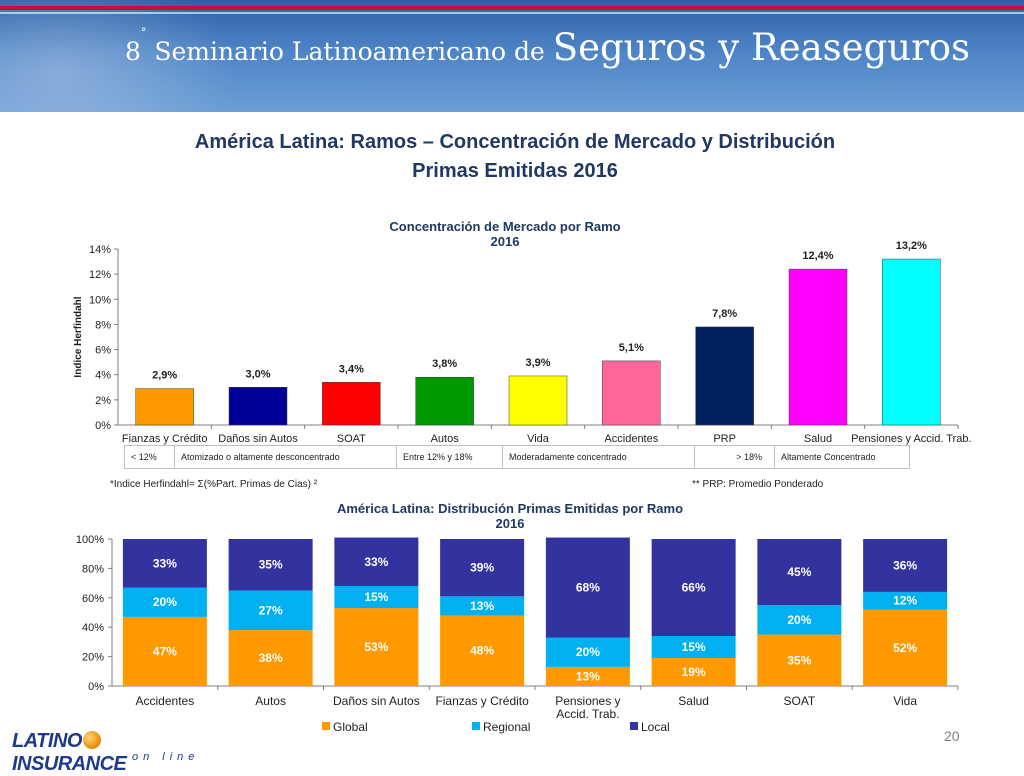 Image resolution: width=1024 pixels, height=776 pixels. I want to click on chart1-data-label: 3,4%, so click(351, 369).